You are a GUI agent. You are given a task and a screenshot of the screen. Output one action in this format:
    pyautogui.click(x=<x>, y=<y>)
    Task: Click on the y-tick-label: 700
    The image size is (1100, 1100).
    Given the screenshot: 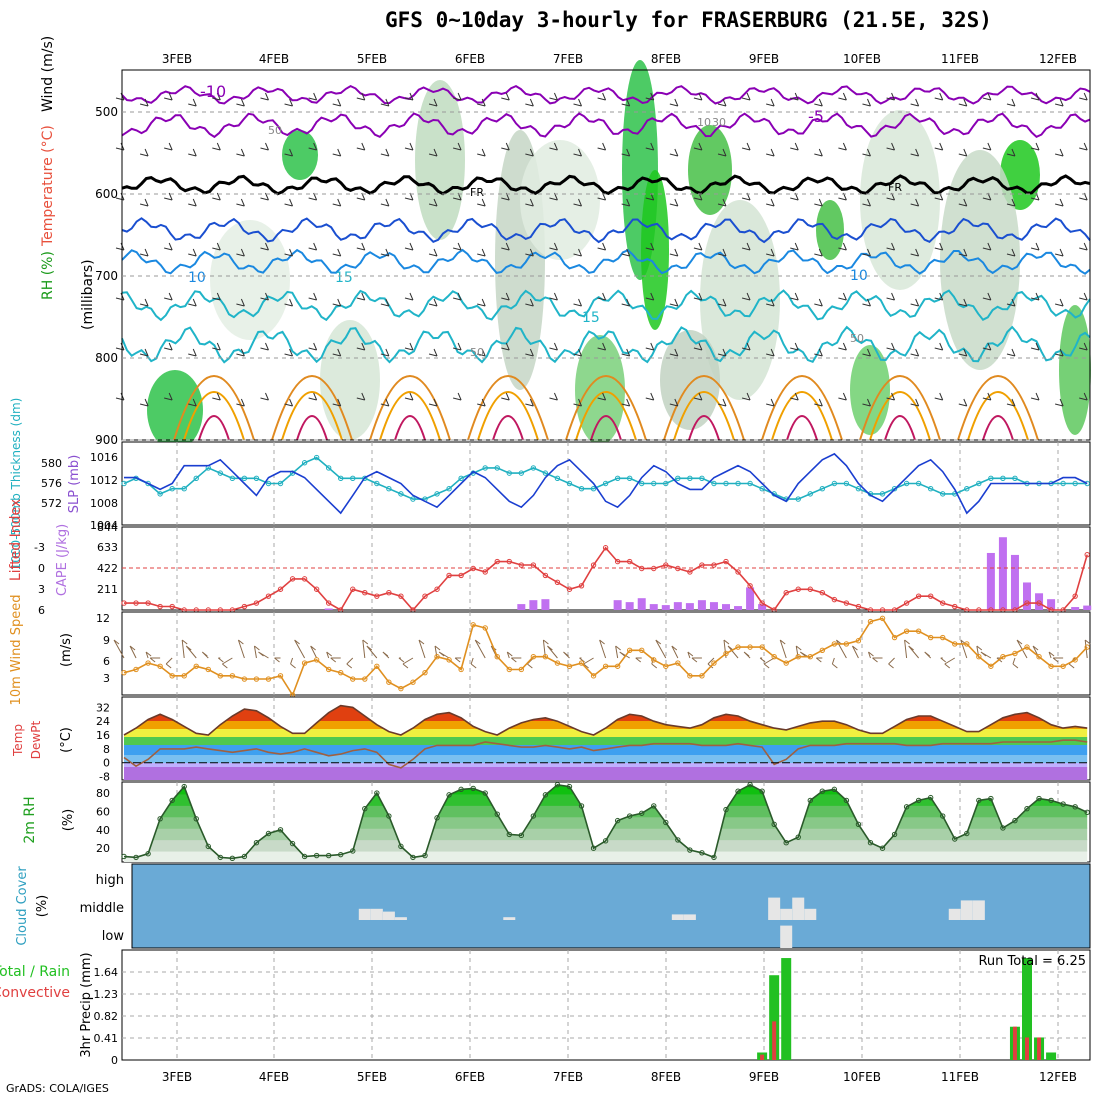 What is the action you would take?
    pyautogui.click(x=106, y=276)
    